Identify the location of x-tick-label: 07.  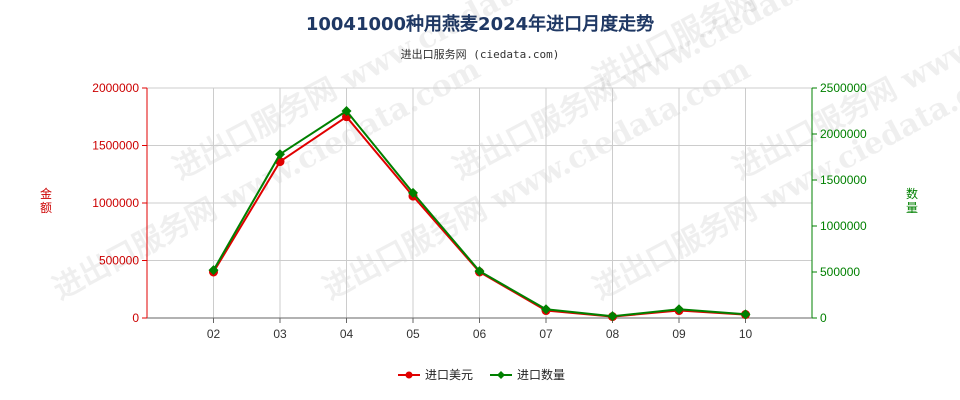
(546, 334).